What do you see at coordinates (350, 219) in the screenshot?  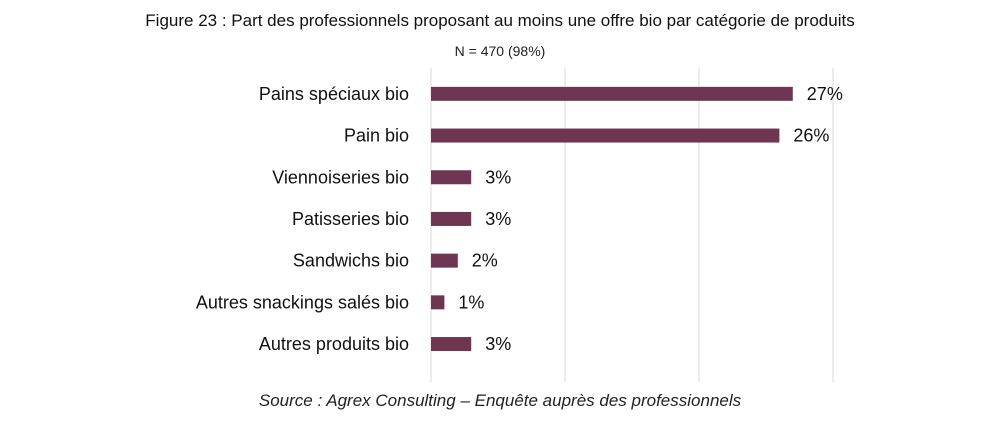 I see `category-label: Patisseries bio` at bounding box center [350, 219].